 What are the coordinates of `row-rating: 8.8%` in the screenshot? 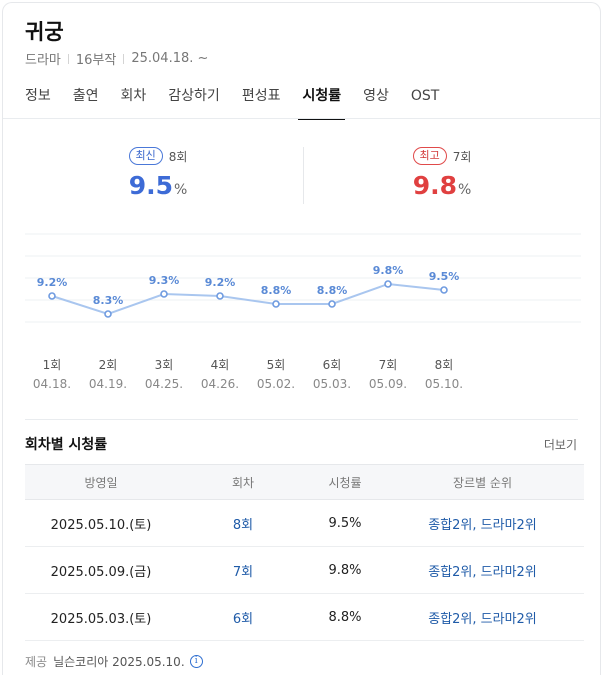 It's located at (345, 617).